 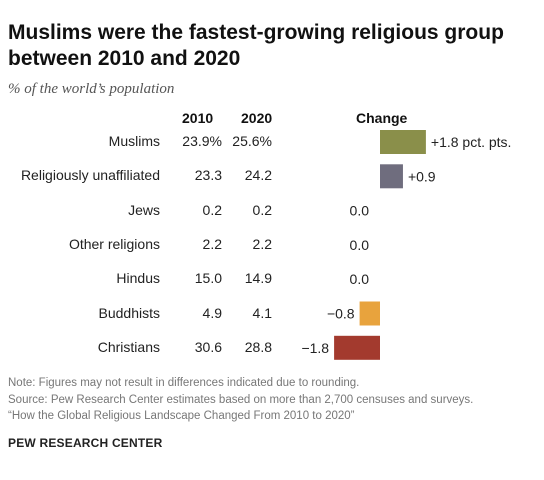 What do you see at coordinates (252, 141) in the screenshot?
I see `value-2020: 25.6%` at bounding box center [252, 141].